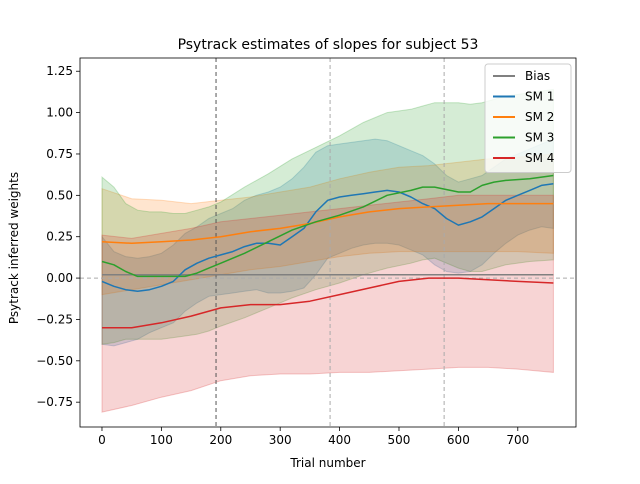 The height and width of the screenshot is (484, 640). I want to click on legend-box, so click(528, 118).